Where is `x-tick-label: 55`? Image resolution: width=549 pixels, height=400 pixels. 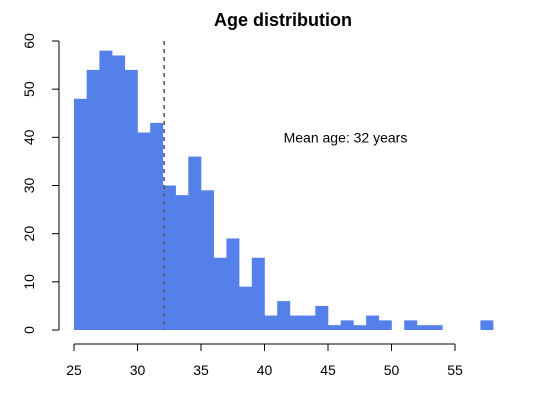 x-tick-label: 55 is located at coordinates (455, 370).